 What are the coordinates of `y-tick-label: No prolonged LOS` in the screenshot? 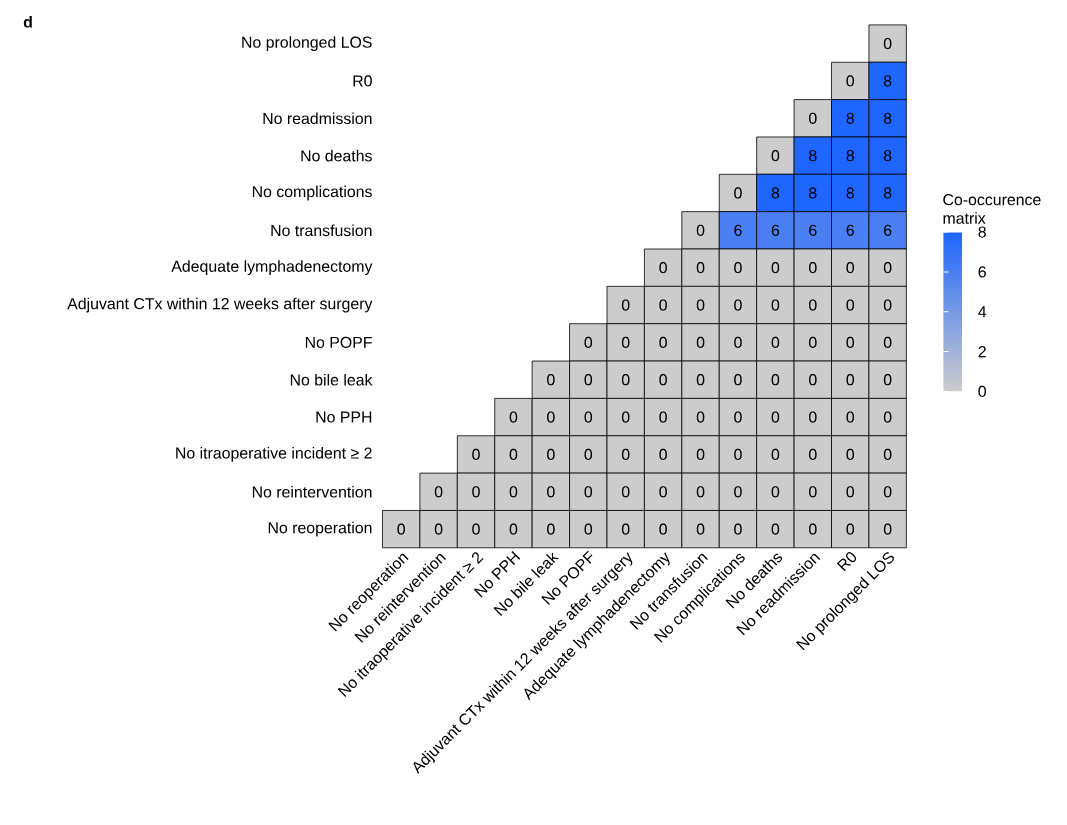 It's located at (307, 44).